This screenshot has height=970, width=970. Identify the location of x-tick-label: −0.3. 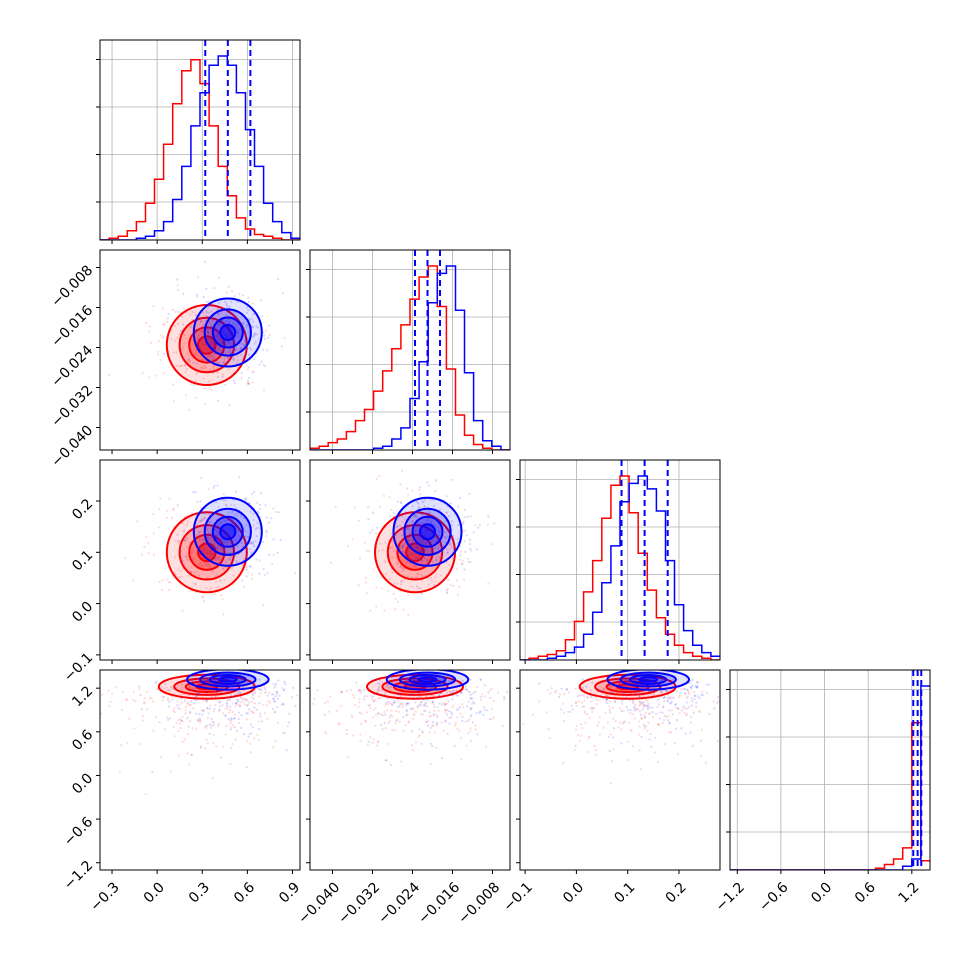
(104, 896).